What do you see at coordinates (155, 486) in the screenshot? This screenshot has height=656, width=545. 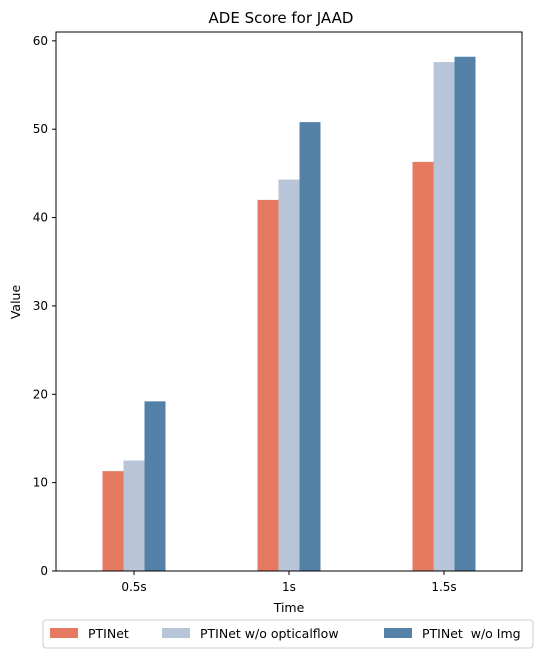 I see `bar-ptinet-w-o-img-0-5s` at bounding box center [155, 486].